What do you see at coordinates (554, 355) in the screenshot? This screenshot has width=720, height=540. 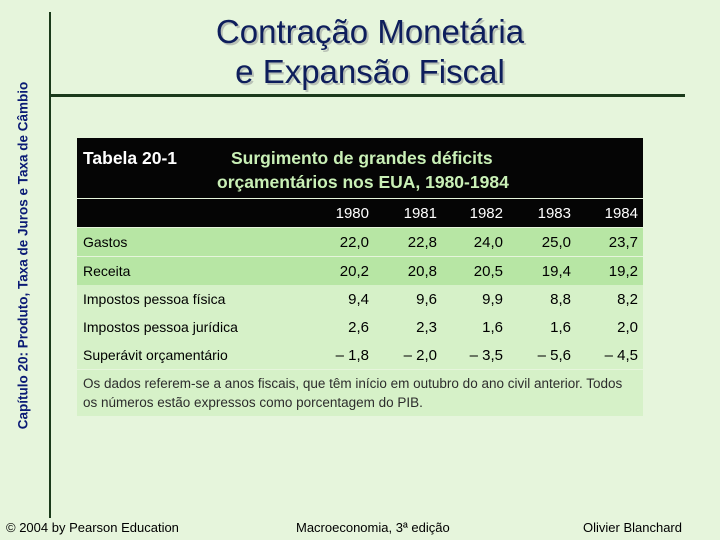 I see `table-cell: – 5,6` at bounding box center [554, 355].